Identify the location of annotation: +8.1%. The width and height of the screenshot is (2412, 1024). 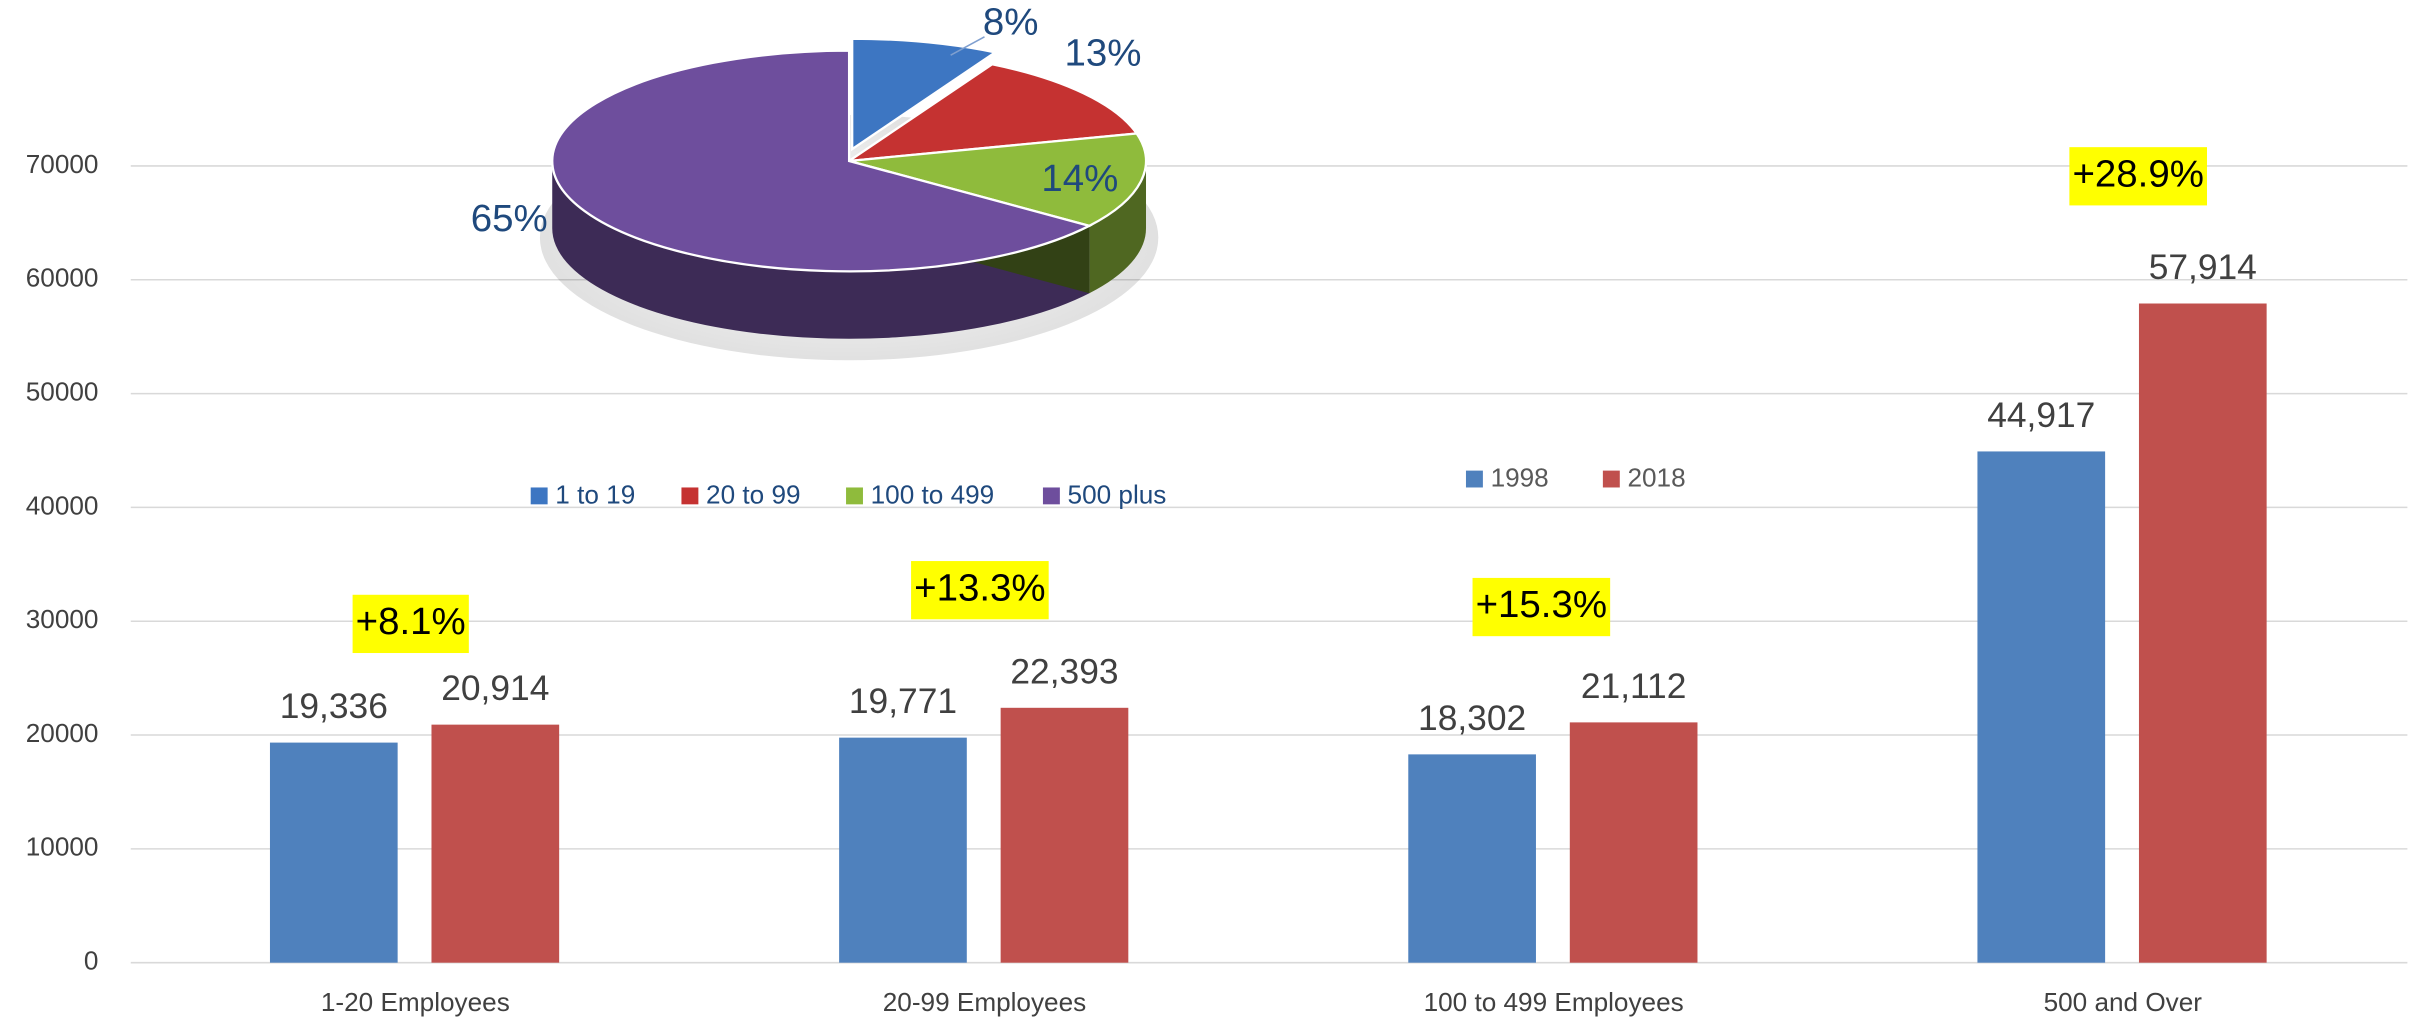
(411, 621).